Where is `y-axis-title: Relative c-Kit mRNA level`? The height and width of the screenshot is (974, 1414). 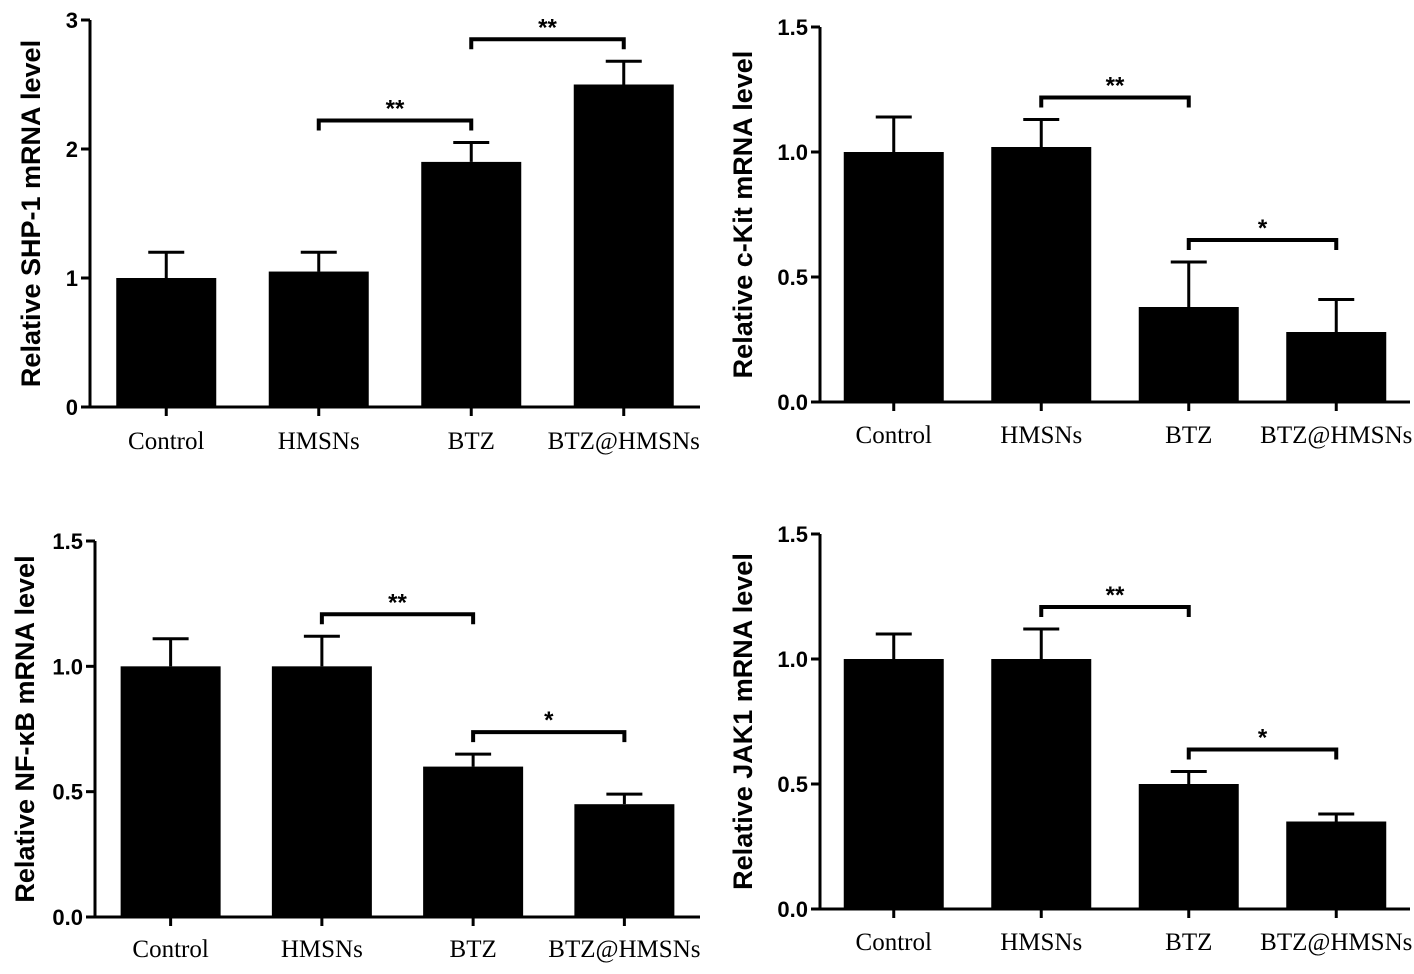
y-axis-title: Relative c-Kit mRNA level is located at coordinates (743, 215).